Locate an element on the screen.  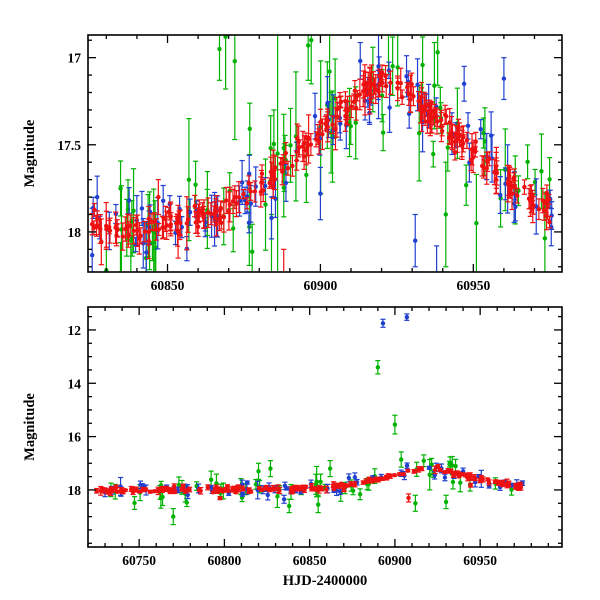
svg-text: 14 is located at coordinates (75, 383).